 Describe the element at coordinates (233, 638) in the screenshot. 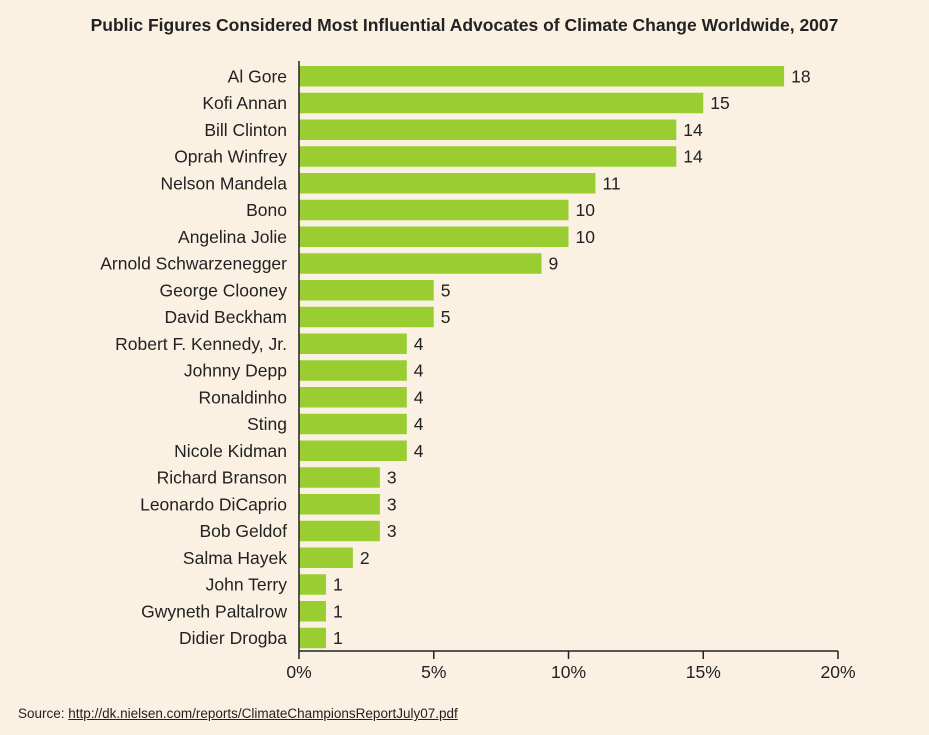

I see `category-label: Didier Drogba` at that location.